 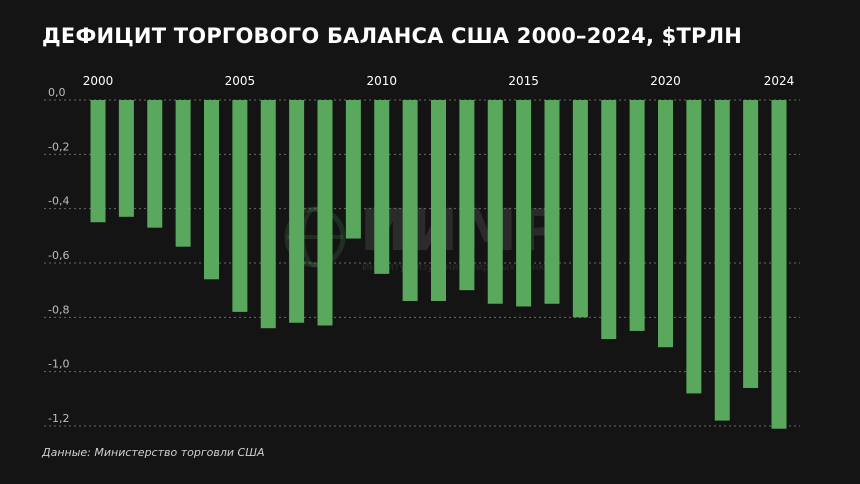 I want to click on y-tick-label: -0,2, so click(x=58, y=146).